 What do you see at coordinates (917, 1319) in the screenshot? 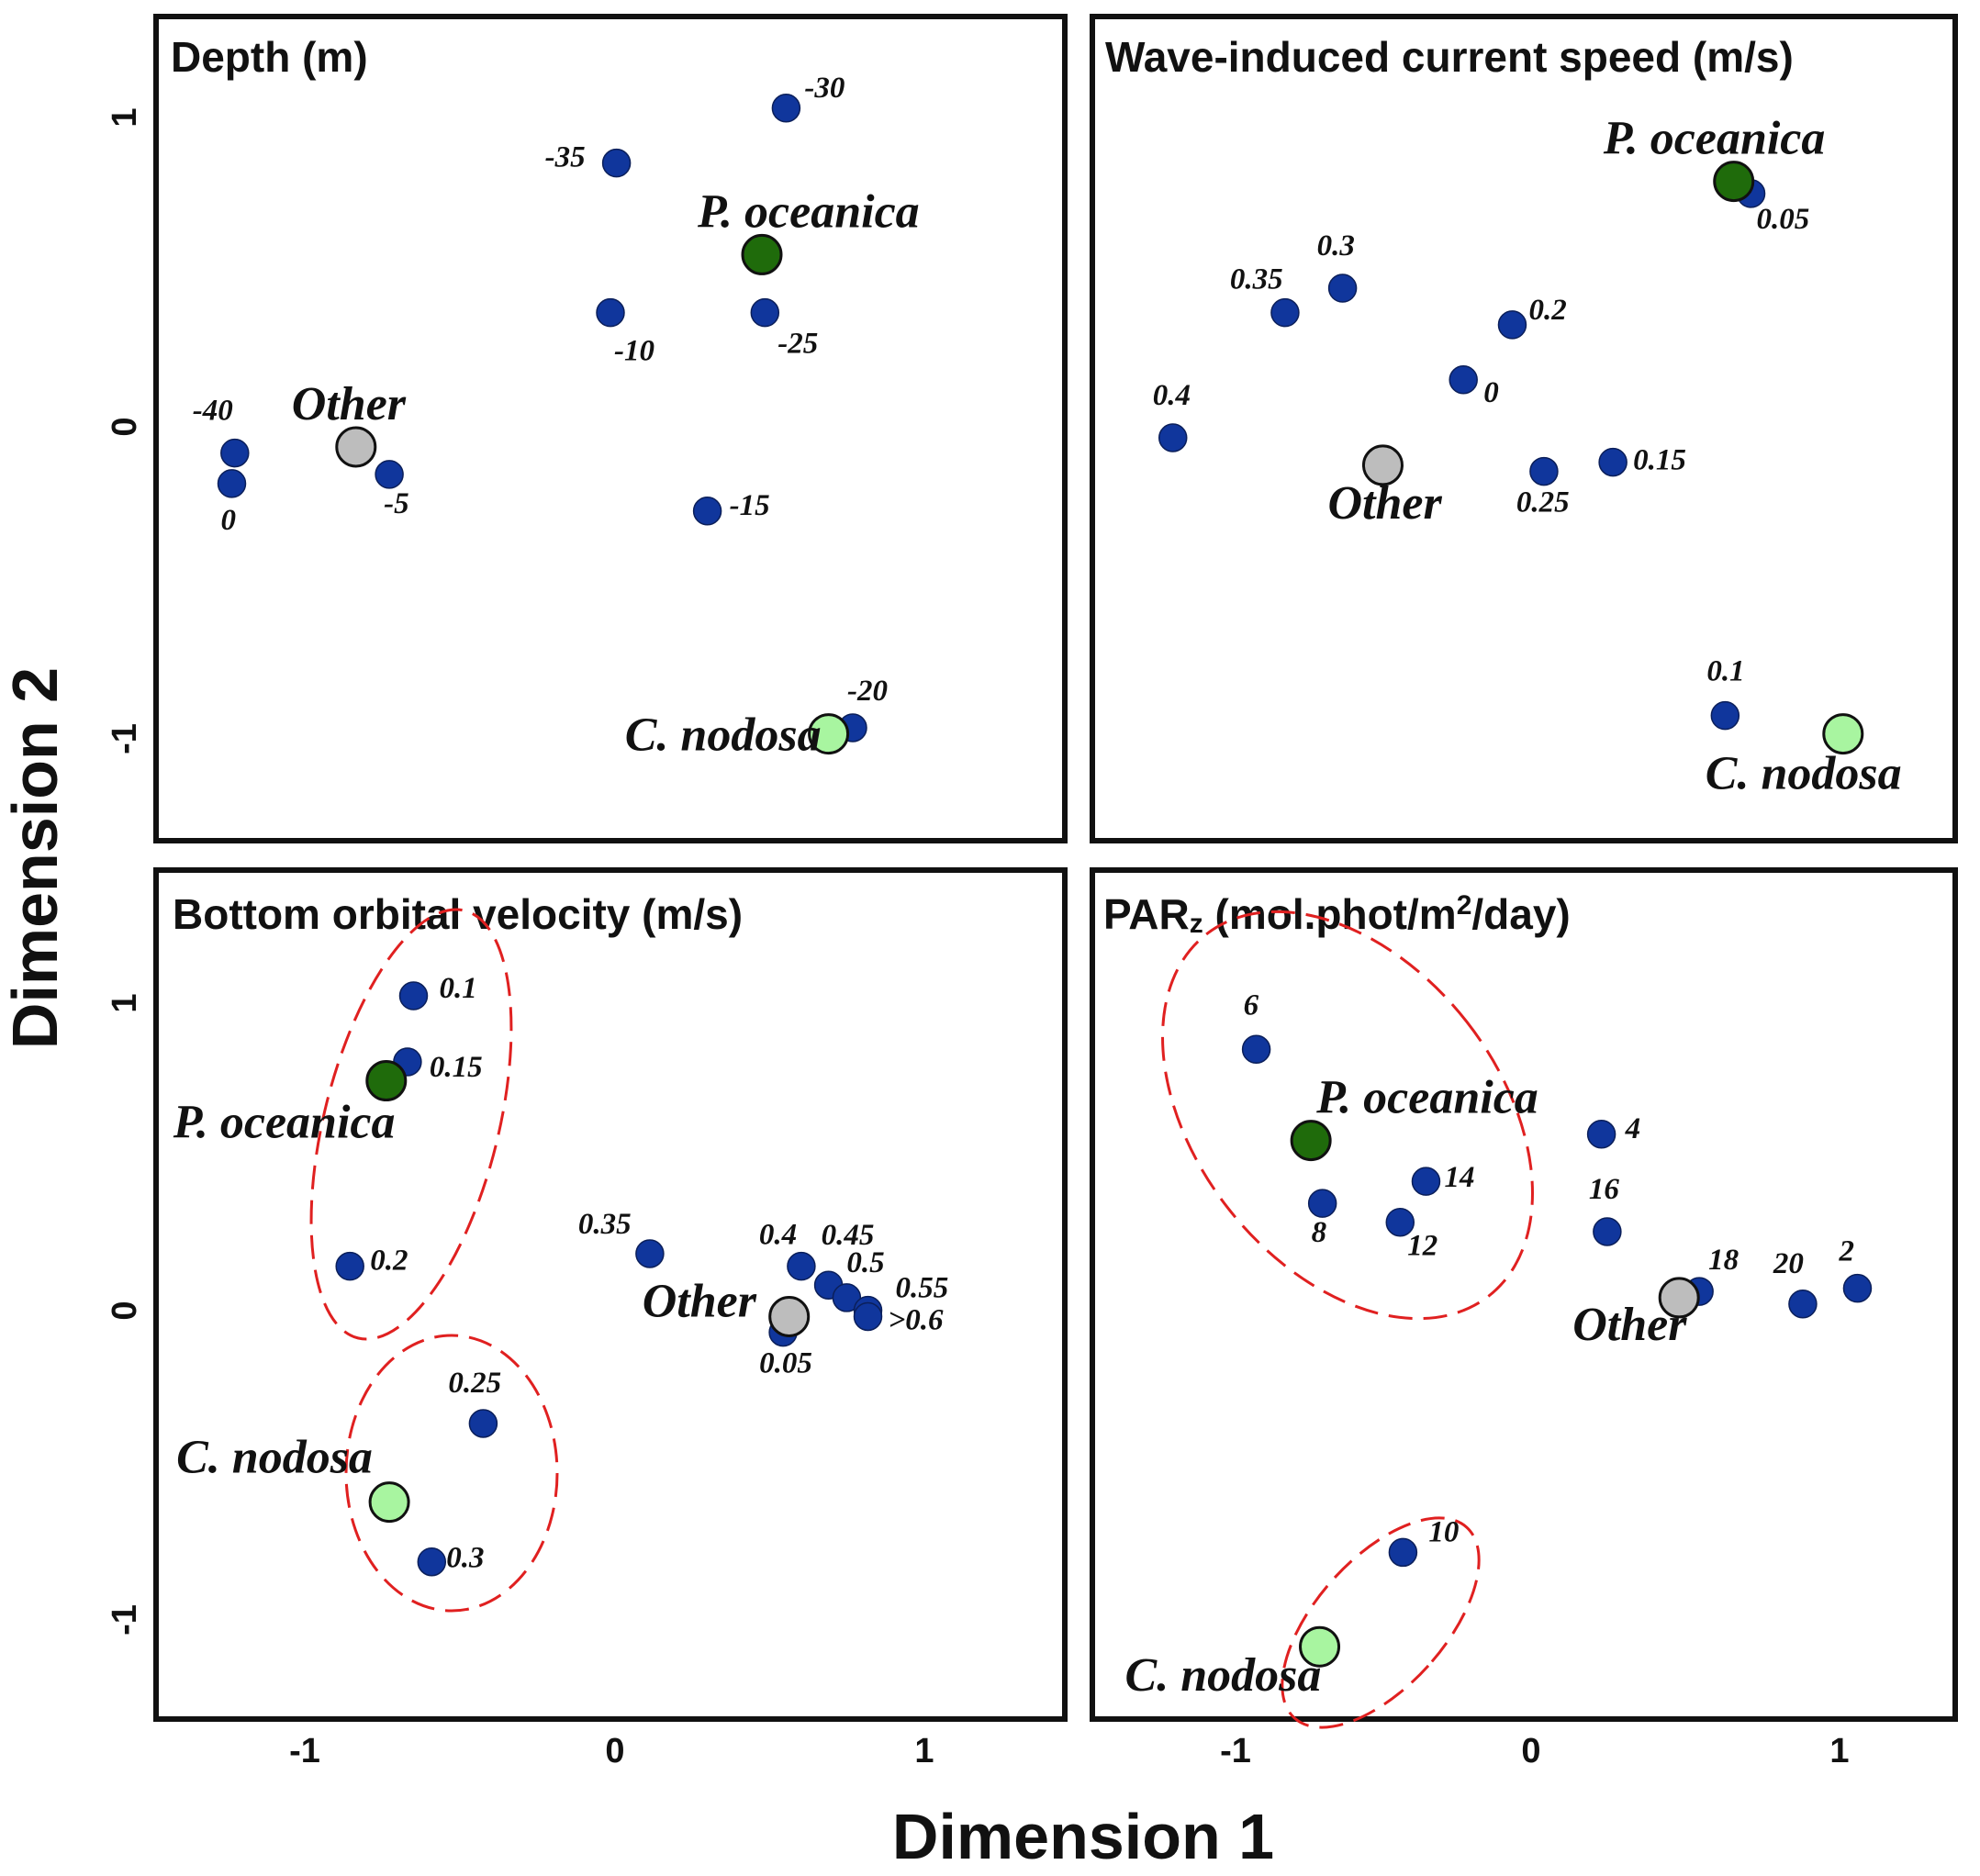
I see `level-label: >0.6` at bounding box center [917, 1319].